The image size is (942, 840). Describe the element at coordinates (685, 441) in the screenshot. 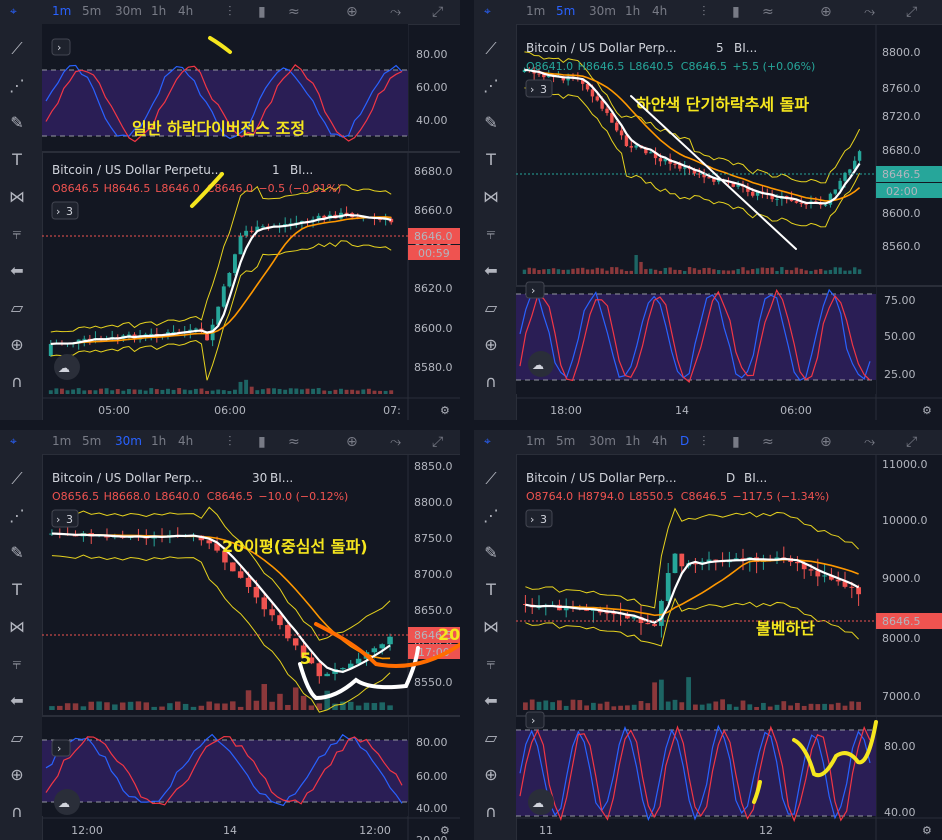

I see `interval-D: D` at that location.